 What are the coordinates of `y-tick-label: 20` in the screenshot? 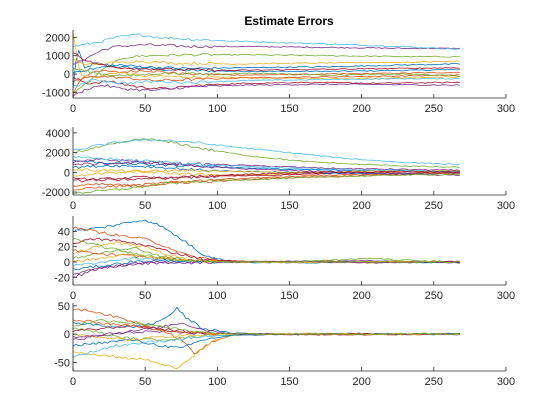 It's located at (64, 248).